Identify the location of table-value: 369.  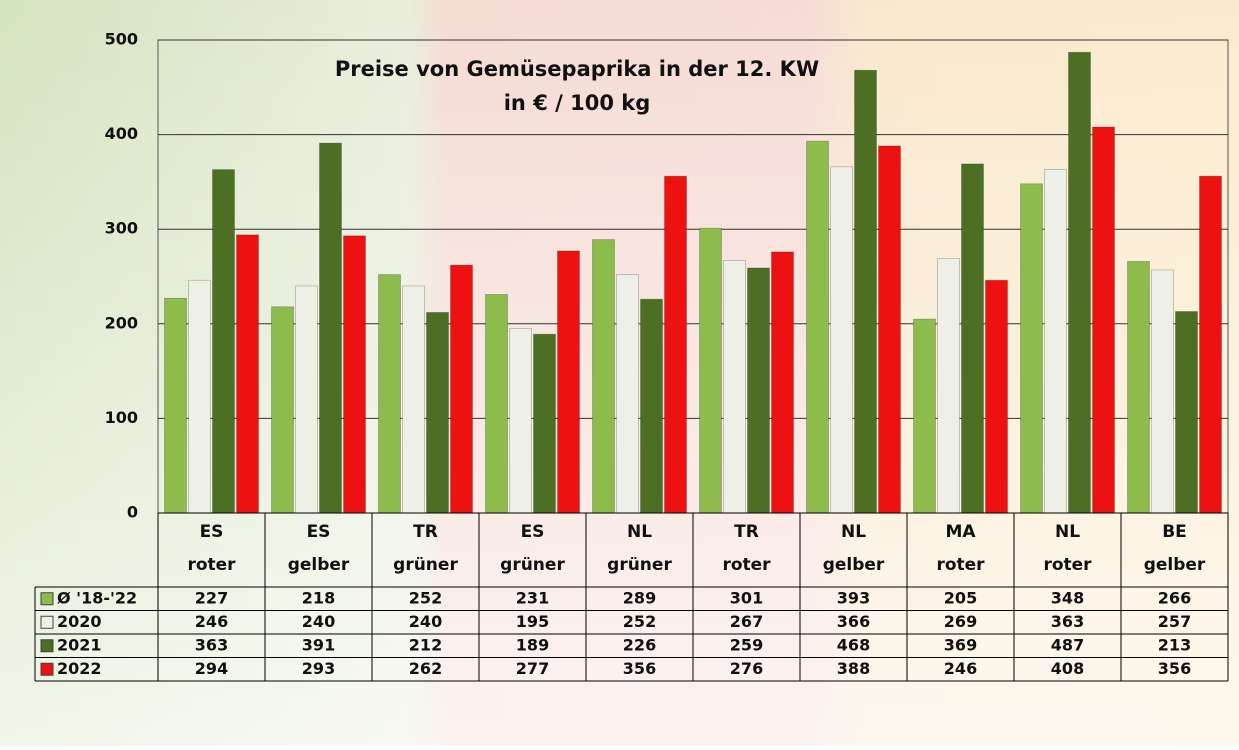
(960, 644).